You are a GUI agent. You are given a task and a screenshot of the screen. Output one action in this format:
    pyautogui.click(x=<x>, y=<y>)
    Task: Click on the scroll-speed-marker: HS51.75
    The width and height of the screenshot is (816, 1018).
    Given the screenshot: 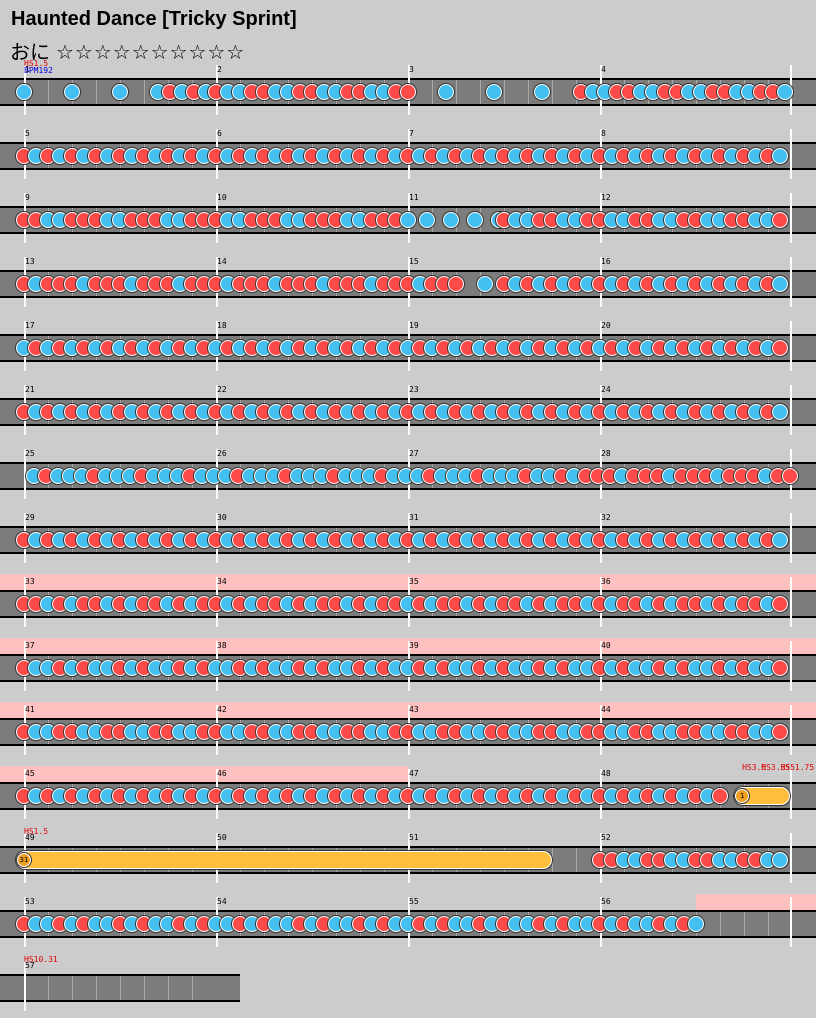 What is the action you would take?
    pyautogui.click(x=797, y=767)
    